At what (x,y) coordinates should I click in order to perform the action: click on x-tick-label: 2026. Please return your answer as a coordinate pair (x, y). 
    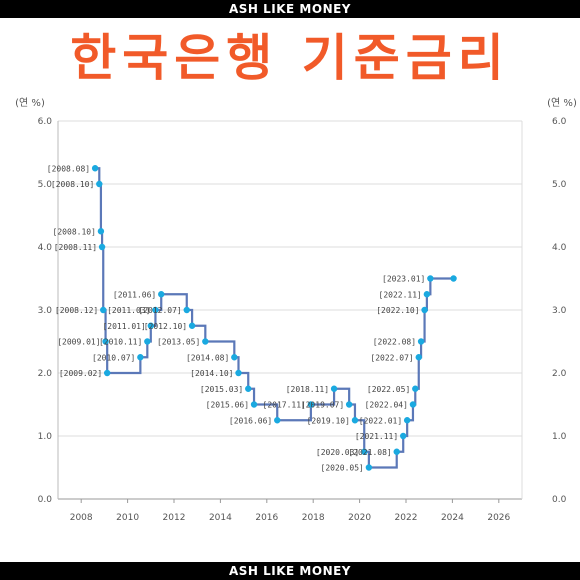
    Looking at the image, I should click on (498, 518).